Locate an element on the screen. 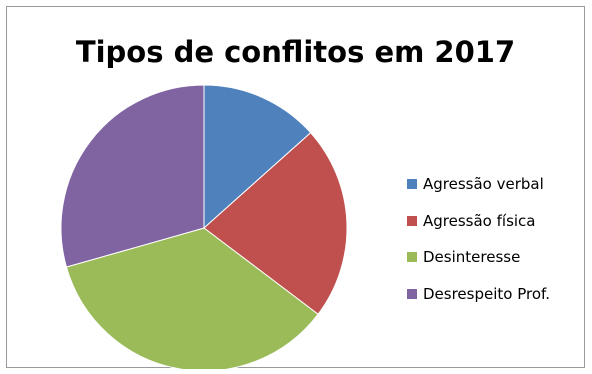  chart-title: Tipos de conflitos em 2017 is located at coordinates (295, 52).